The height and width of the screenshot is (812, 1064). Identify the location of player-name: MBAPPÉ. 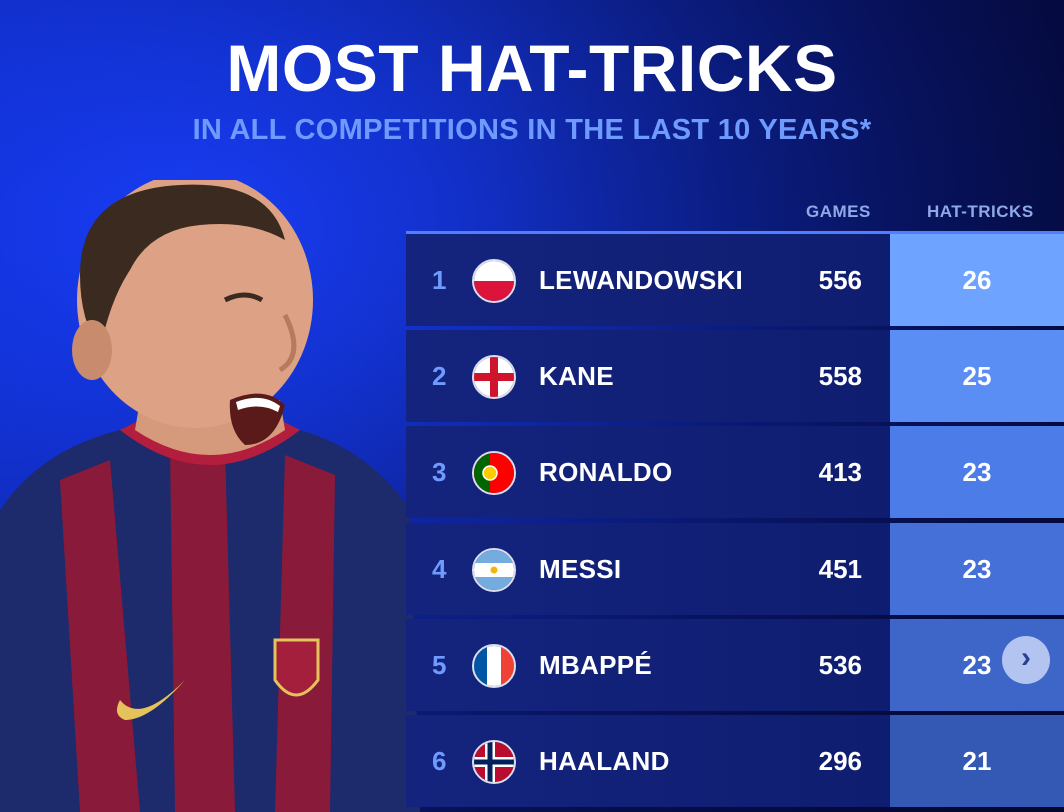
(596, 664).